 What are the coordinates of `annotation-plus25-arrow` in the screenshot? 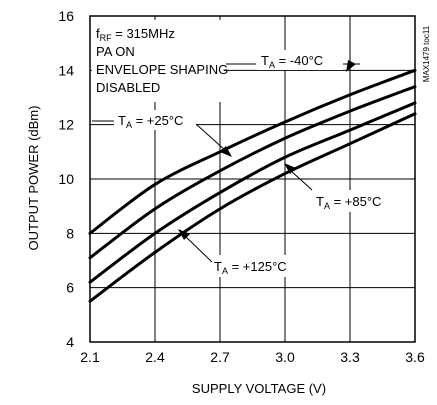 It's located at (226, 151).